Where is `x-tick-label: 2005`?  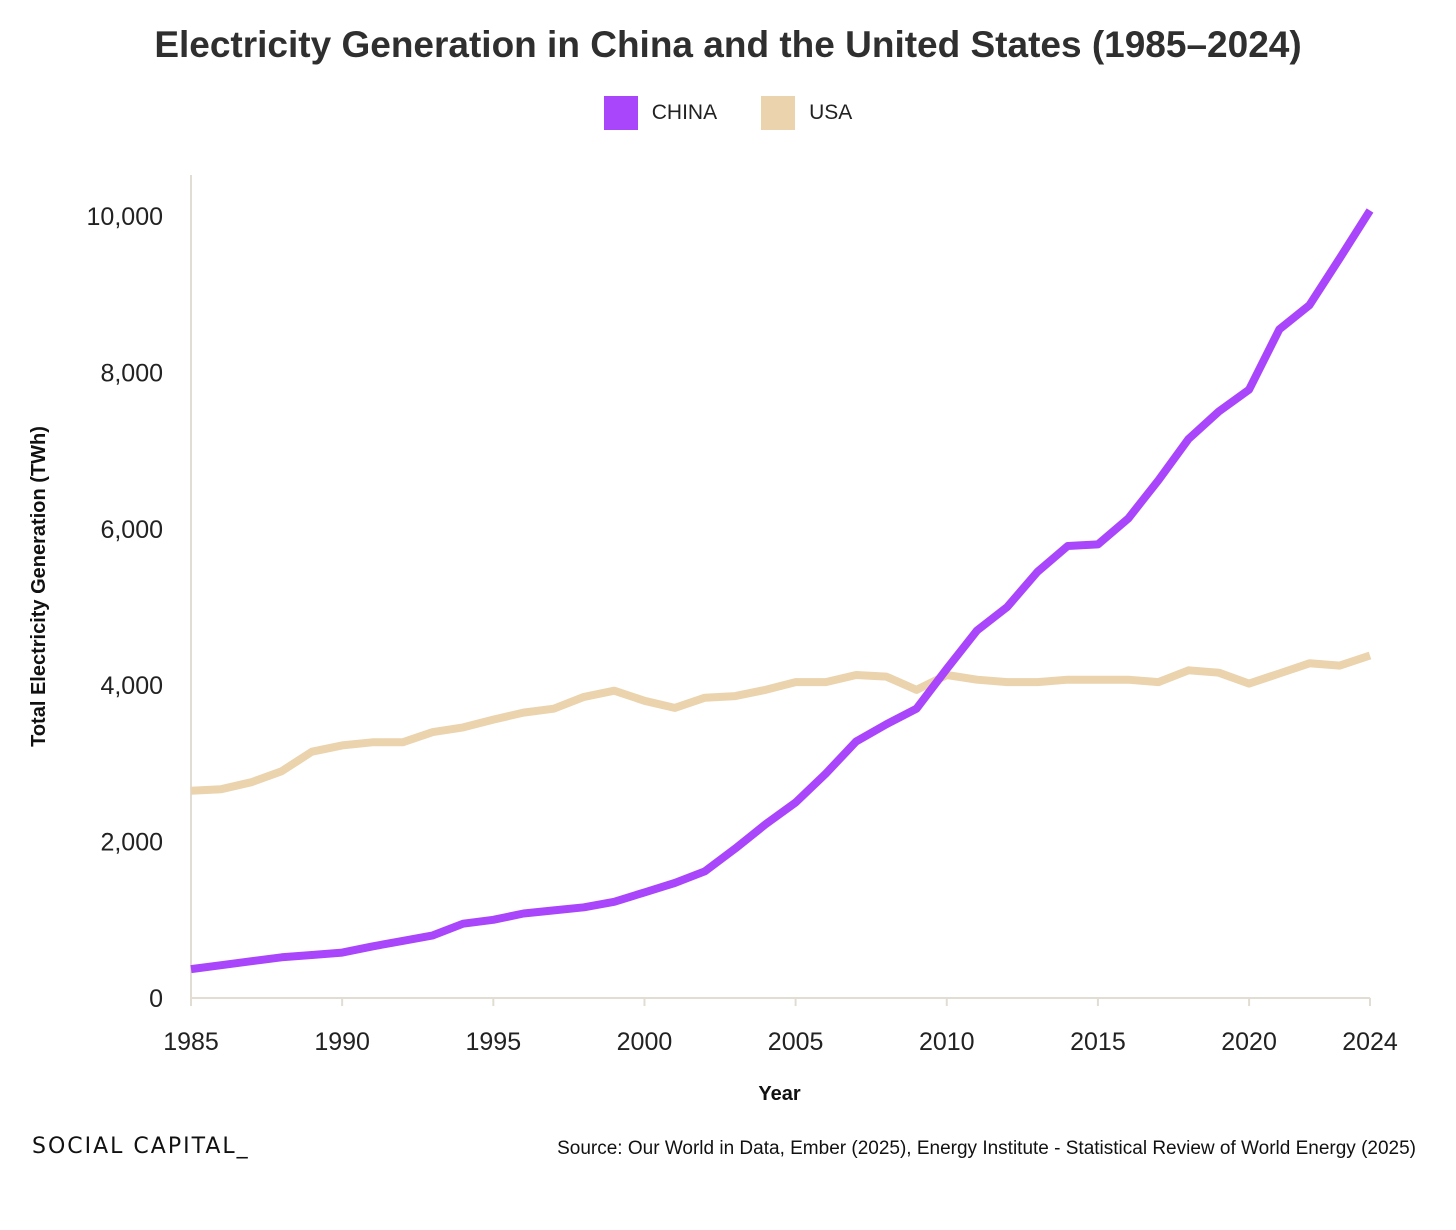
x-tick-label: 2005 is located at coordinates (796, 1042).